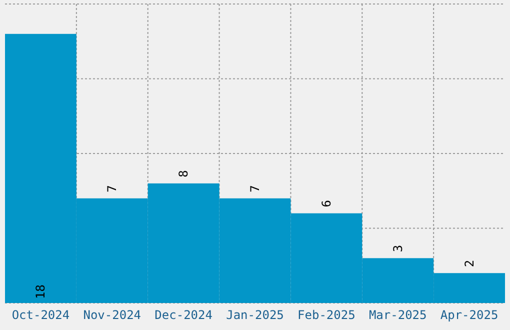 The image size is (510, 330). Describe the element at coordinates (397, 315) in the screenshot. I see `x-tick-label: Mar-2025` at that location.